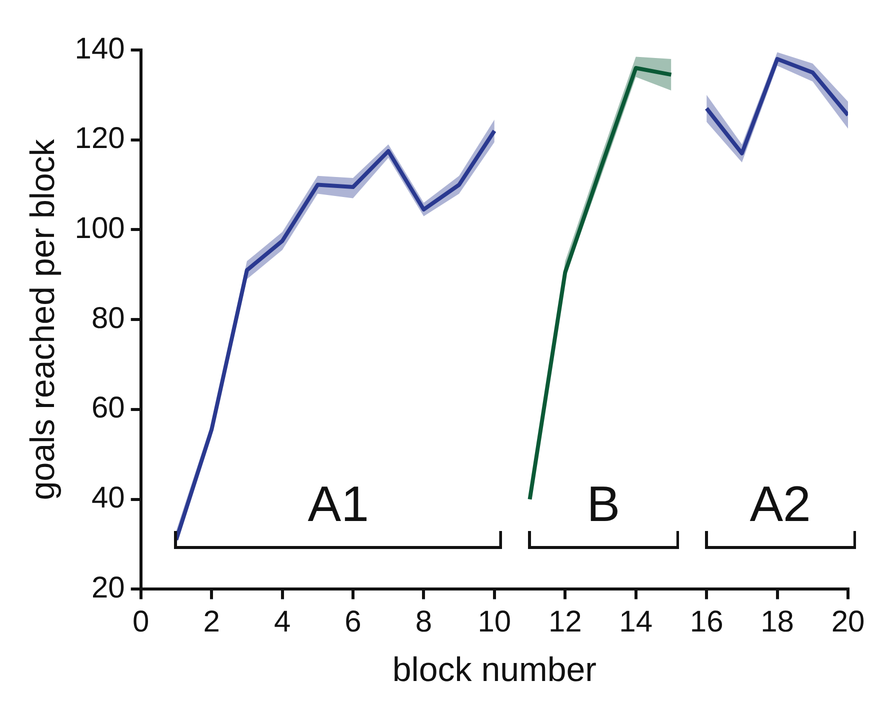 The width and height of the screenshot is (878, 701). What do you see at coordinates (99, 49) in the screenshot?
I see `y-tick-label: 140` at bounding box center [99, 49].